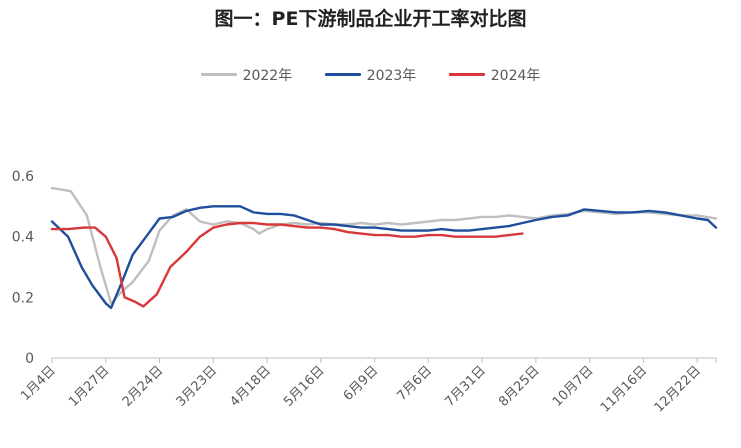  Describe the element at coordinates (267, 75) in the screenshot. I see `legend-label-2022: 2022年` at that location.